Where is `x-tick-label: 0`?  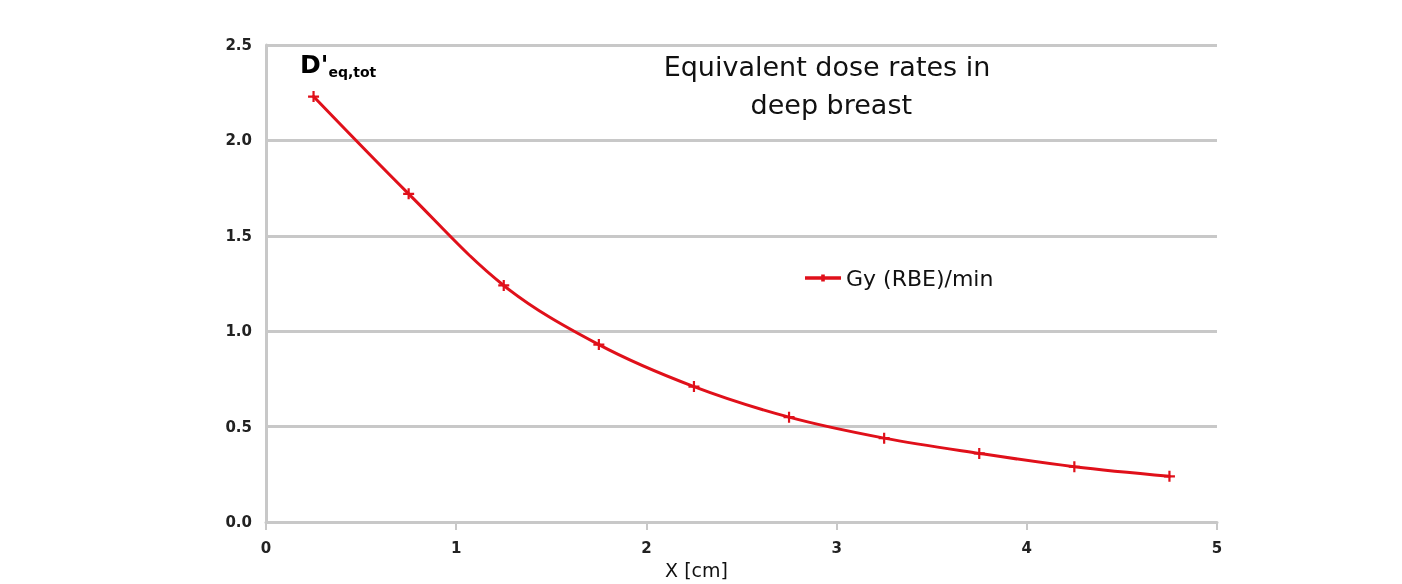
x-tick-label: 0 is located at coordinates (266, 547).